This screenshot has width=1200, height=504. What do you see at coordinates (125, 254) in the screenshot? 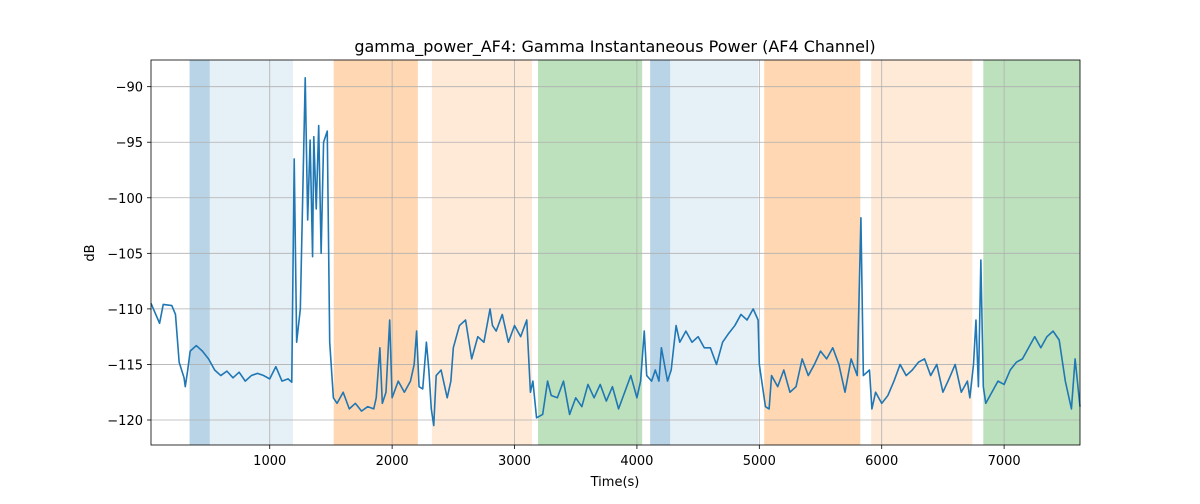
I see `y-tick-label: −105` at bounding box center [125, 254].